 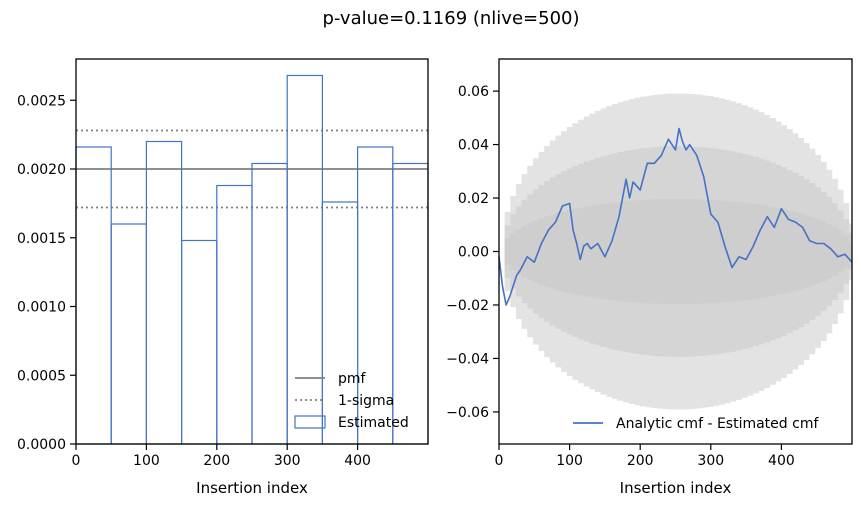 I want to click on cmf-difference-line, so click(x=675, y=216).